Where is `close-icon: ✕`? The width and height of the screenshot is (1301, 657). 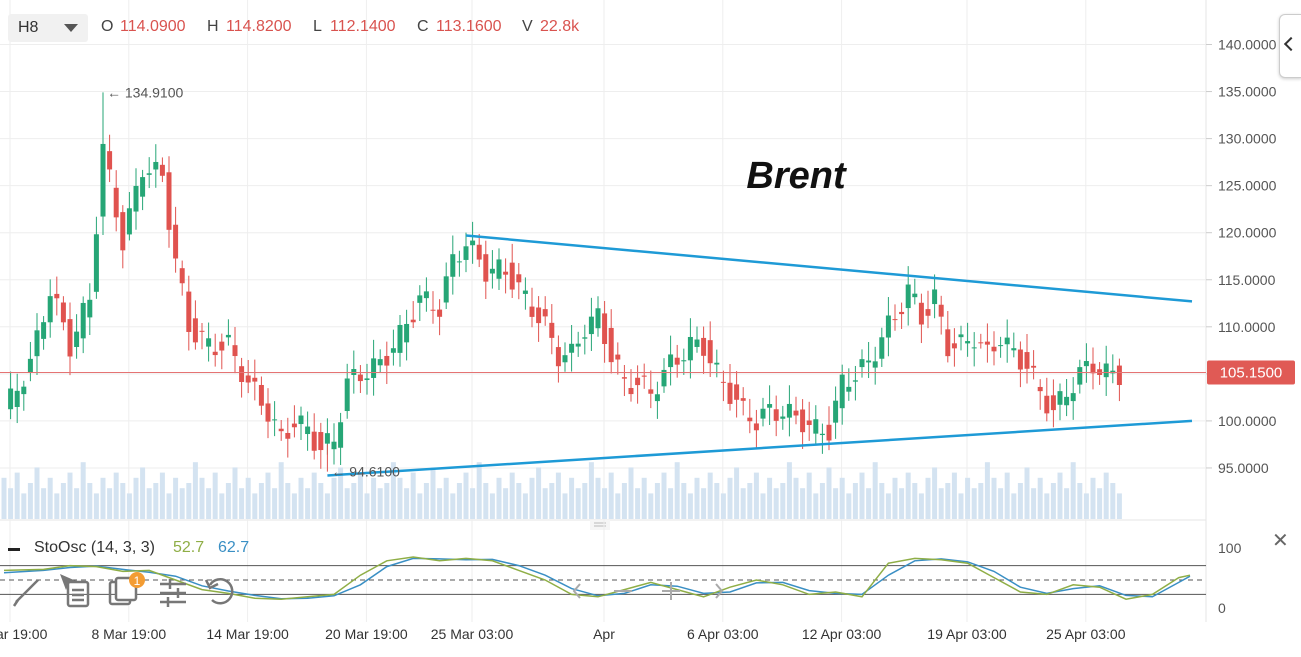
close-icon: ✕ is located at coordinates (1280, 541).